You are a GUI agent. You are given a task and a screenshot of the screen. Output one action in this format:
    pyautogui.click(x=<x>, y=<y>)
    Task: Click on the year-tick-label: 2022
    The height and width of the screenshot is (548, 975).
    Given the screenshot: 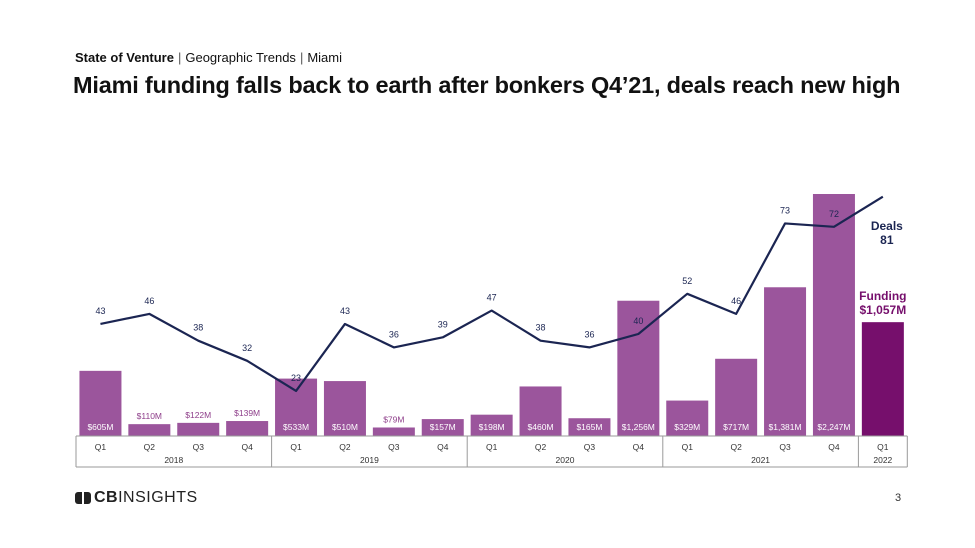 What is the action you would take?
    pyautogui.click(x=882, y=460)
    